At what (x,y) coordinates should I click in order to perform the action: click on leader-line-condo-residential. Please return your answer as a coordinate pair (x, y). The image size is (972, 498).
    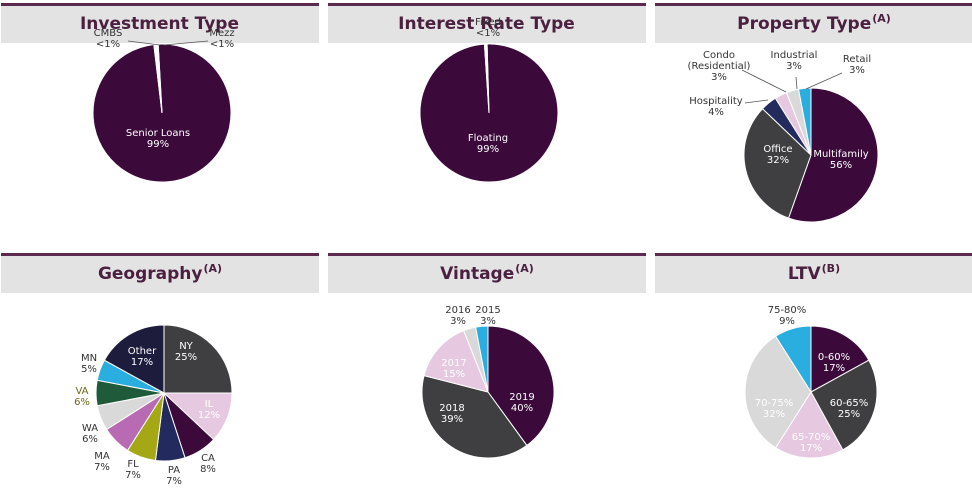
    Looking at the image, I should click on (764, 81).